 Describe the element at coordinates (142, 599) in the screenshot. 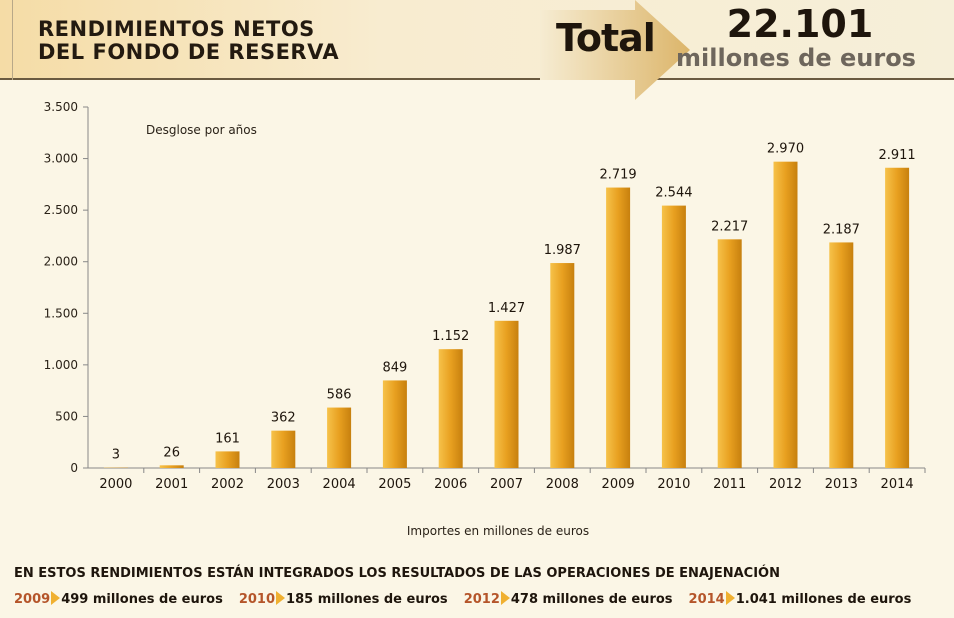

I see `footer-item-text: 499 millones de euros` at that location.